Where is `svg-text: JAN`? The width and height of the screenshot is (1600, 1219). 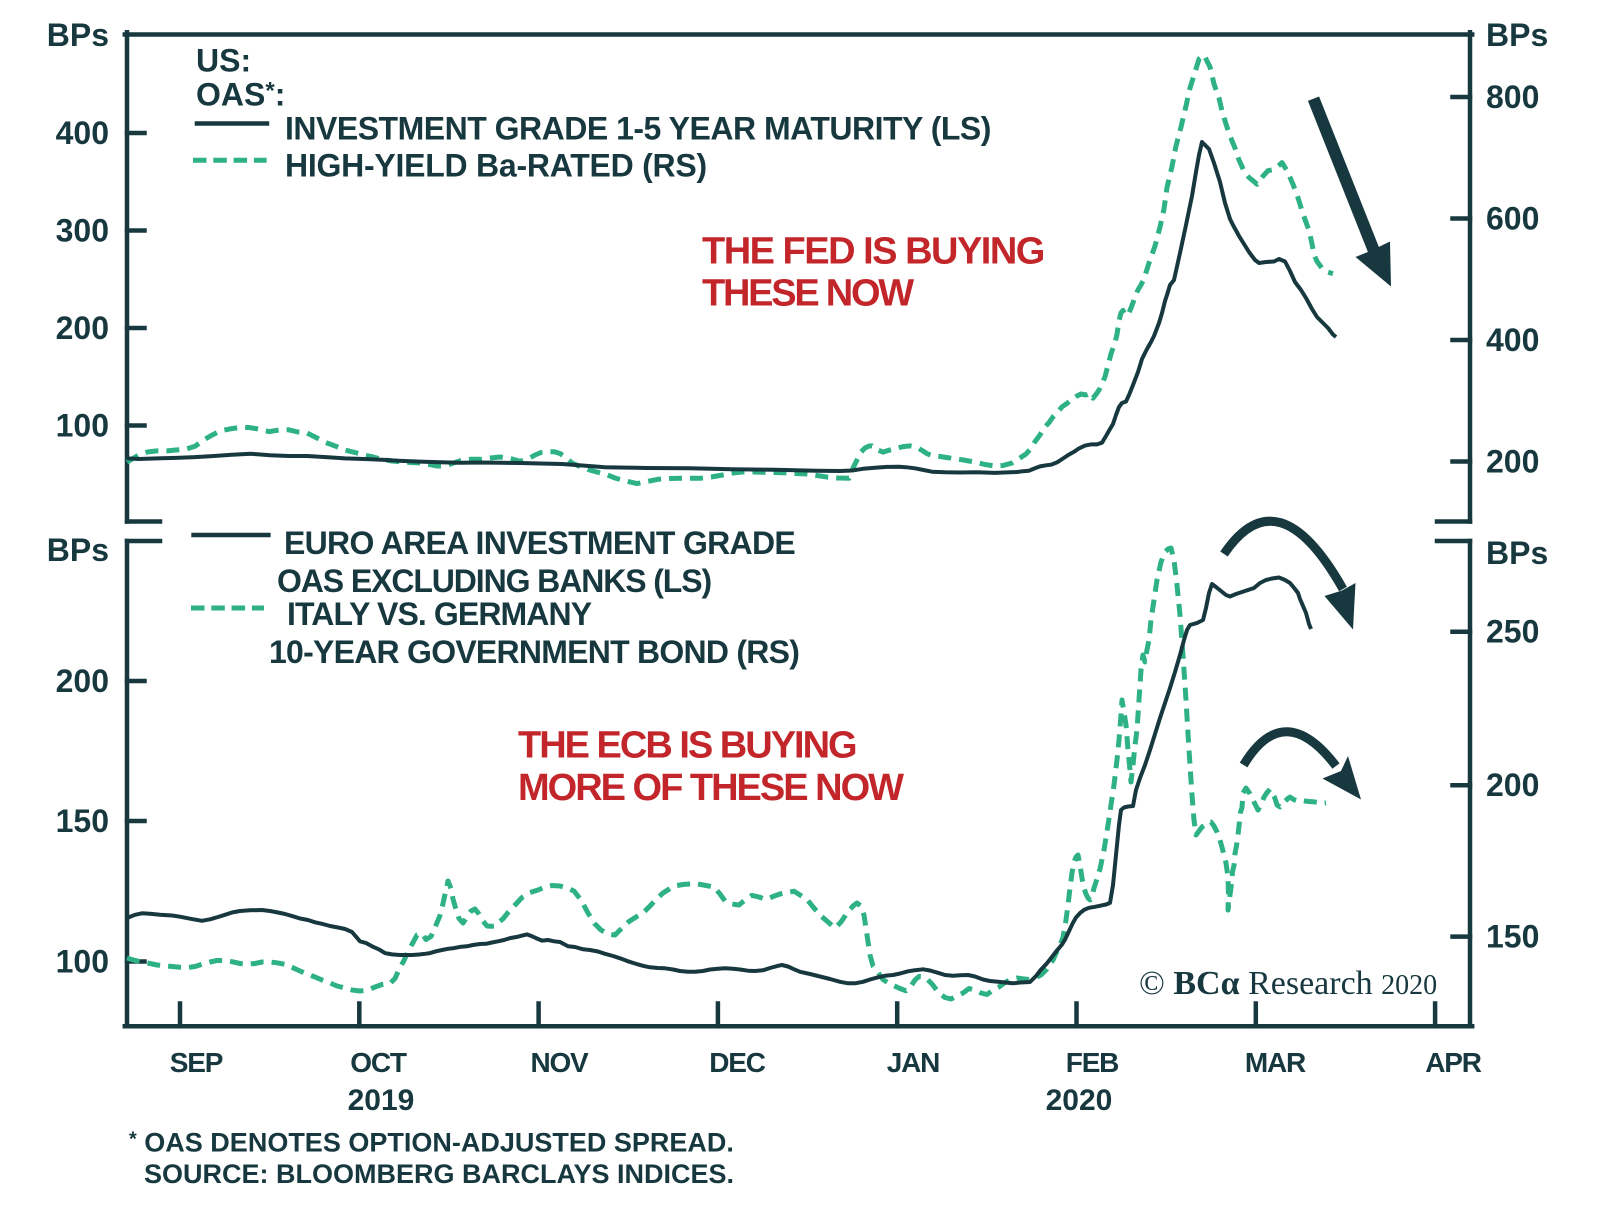
svg-text: JAN is located at coordinates (913, 1062).